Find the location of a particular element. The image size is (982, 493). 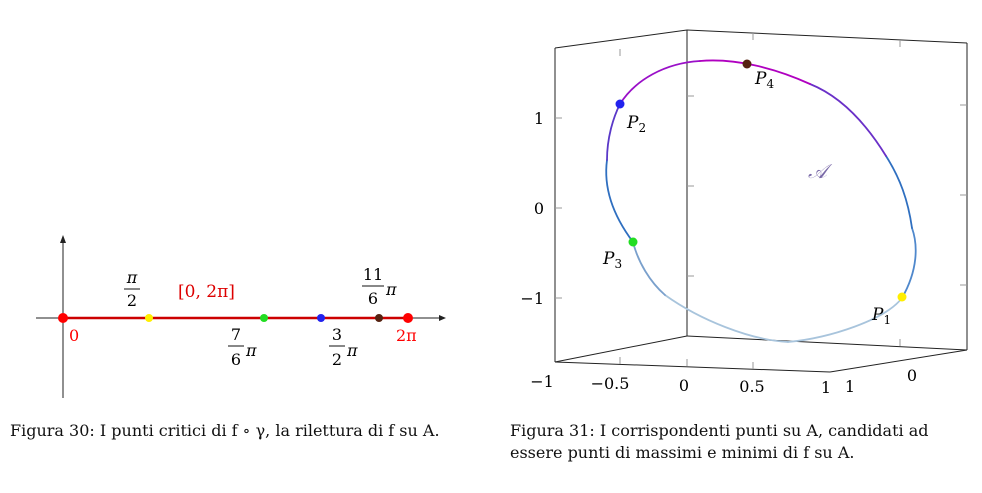

x-tick-0: 0 is located at coordinates (684, 385).